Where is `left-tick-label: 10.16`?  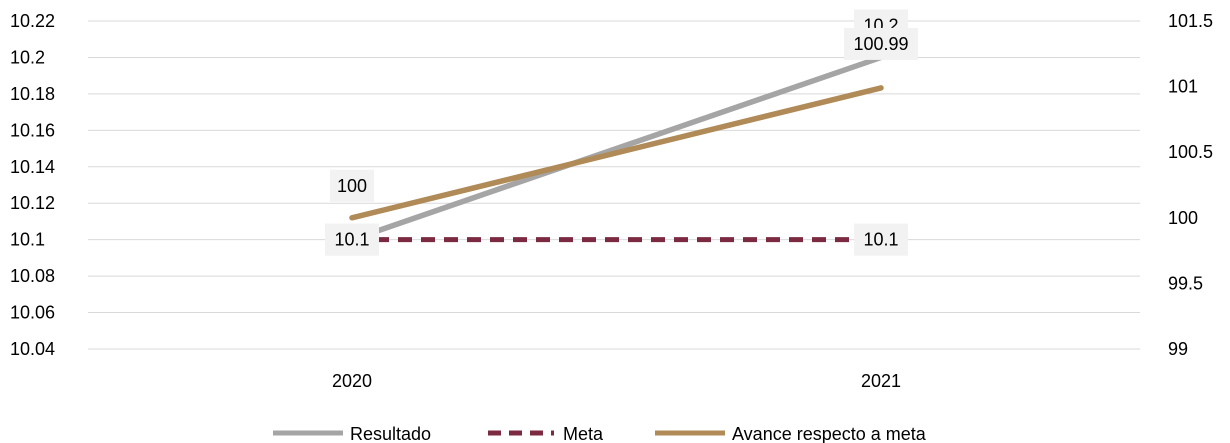
left-tick-label: 10.16 is located at coordinates (32, 130).